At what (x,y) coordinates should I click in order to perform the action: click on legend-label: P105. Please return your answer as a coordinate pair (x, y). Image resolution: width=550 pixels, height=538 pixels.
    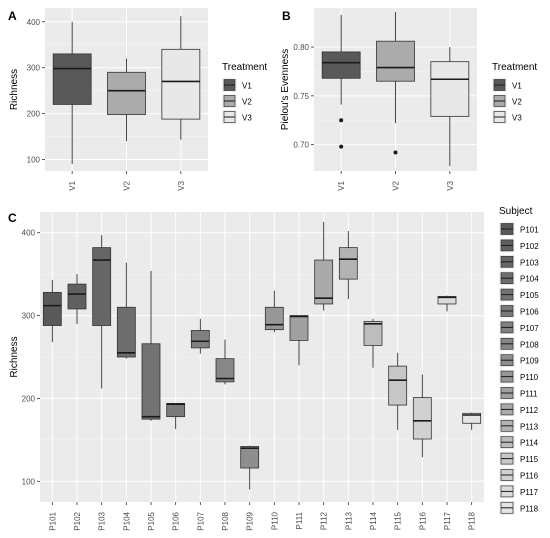
    Looking at the image, I should click on (529, 295).